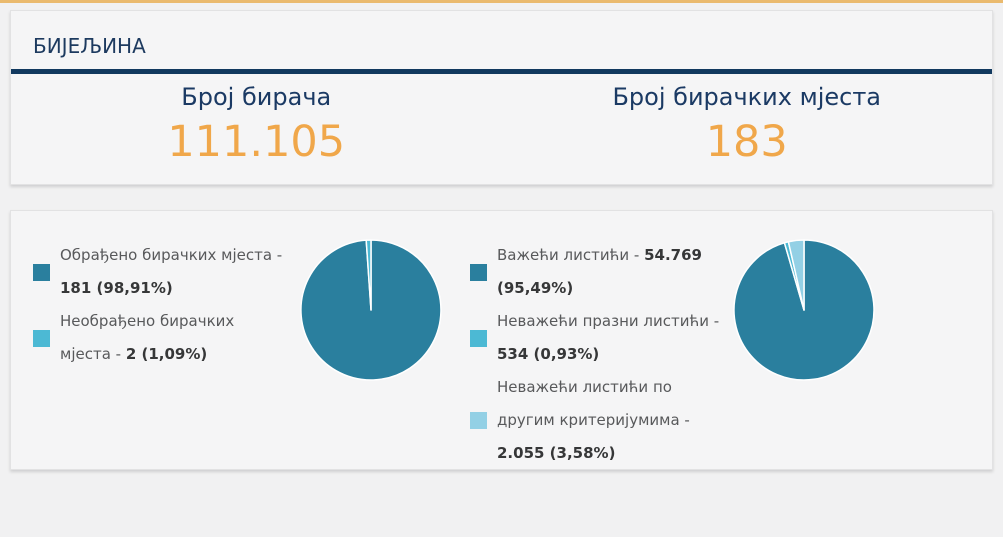 The image size is (1003, 537). What do you see at coordinates (746, 142) in the screenshot?
I see `polling-stations-value: 183` at bounding box center [746, 142].